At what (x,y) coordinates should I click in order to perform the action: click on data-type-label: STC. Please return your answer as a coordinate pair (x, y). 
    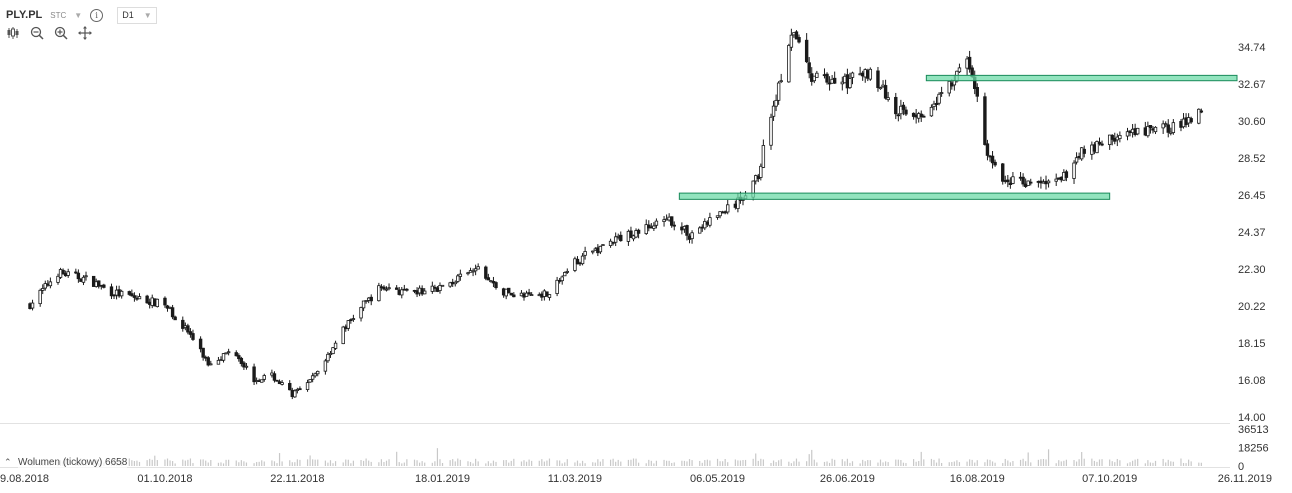
    Looking at the image, I should click on (58, 15).